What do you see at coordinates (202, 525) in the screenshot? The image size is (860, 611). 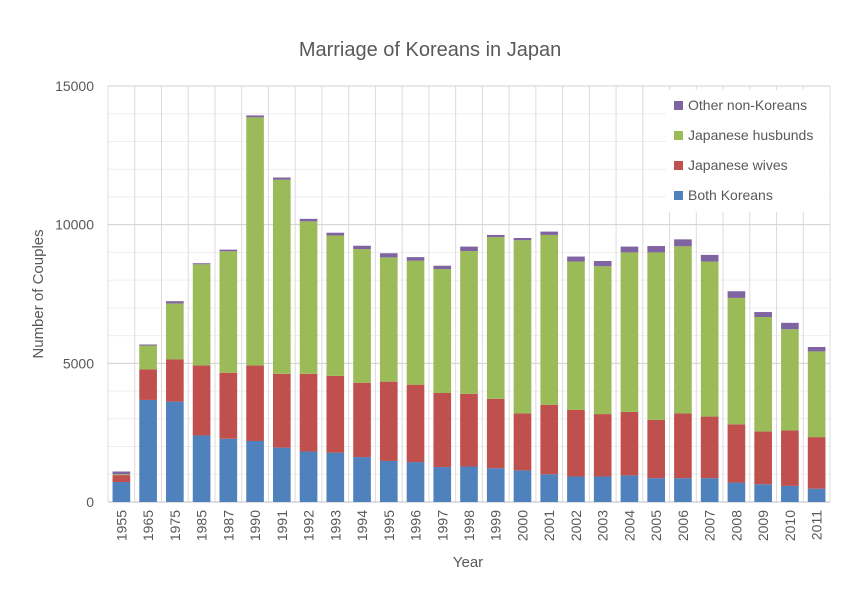 I see `x-tick-label: 1985` at bounding box center [202, 525].